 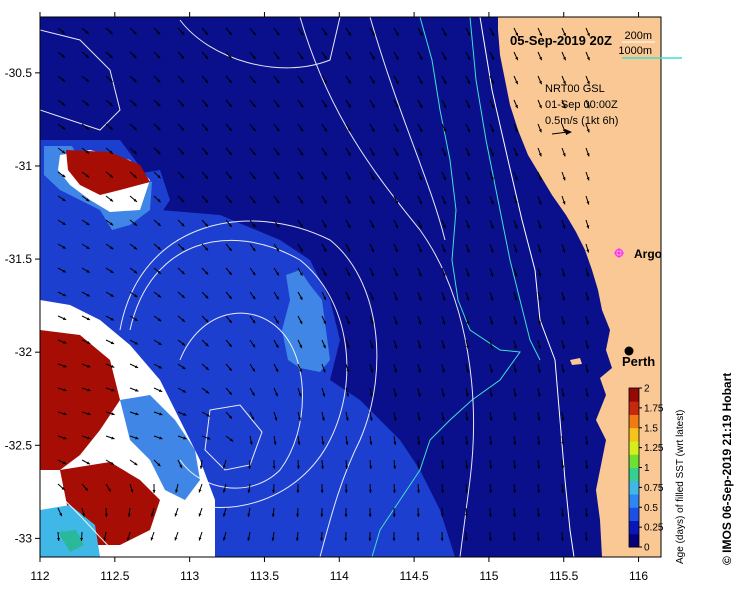 What do you see at coordinates (22, 305) in the screenshot?
I see `y-axis: -30.5 -31 -31.5 -32 -32.5 -33` at bounding box center [22, 305].